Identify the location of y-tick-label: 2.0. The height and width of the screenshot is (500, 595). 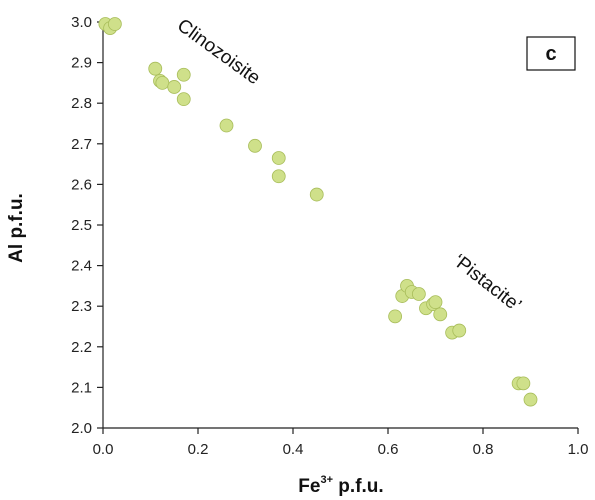
(81, 428).